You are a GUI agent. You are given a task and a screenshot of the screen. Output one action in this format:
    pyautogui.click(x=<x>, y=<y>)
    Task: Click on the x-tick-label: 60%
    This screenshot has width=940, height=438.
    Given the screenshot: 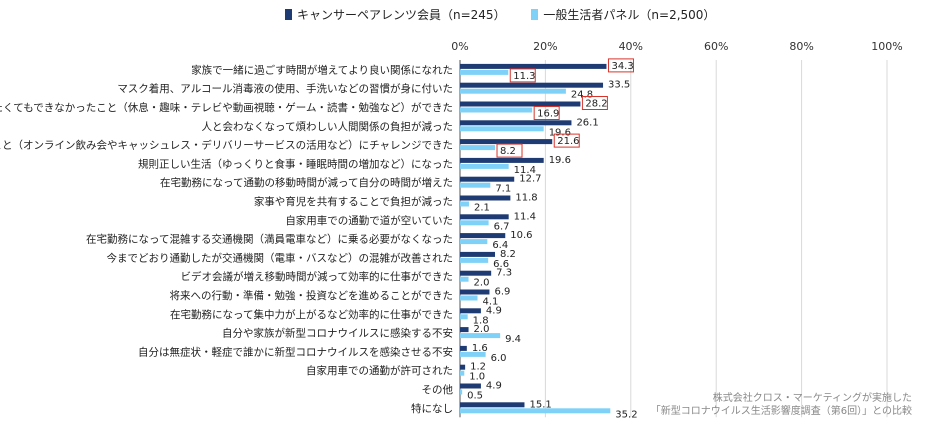 What is the action you would take?
    pyautogui.click(x=716, y=46)
    